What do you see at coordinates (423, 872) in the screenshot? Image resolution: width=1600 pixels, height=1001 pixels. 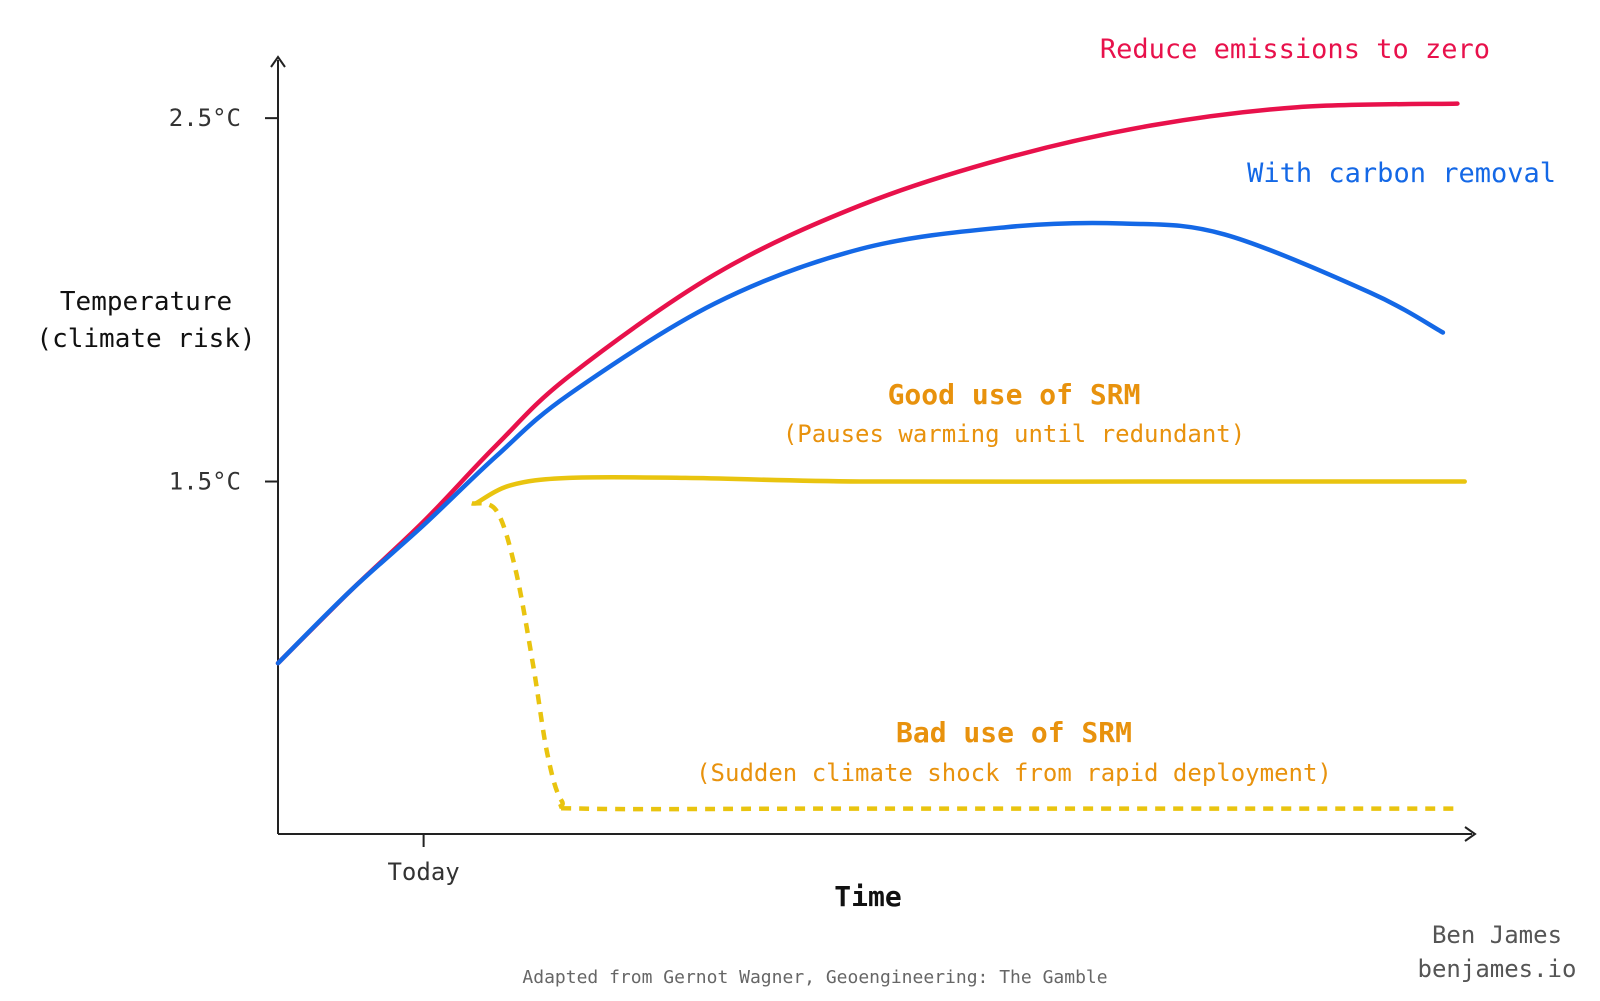 I see `x-tick-label: Today` at bounding box center [423, 872].